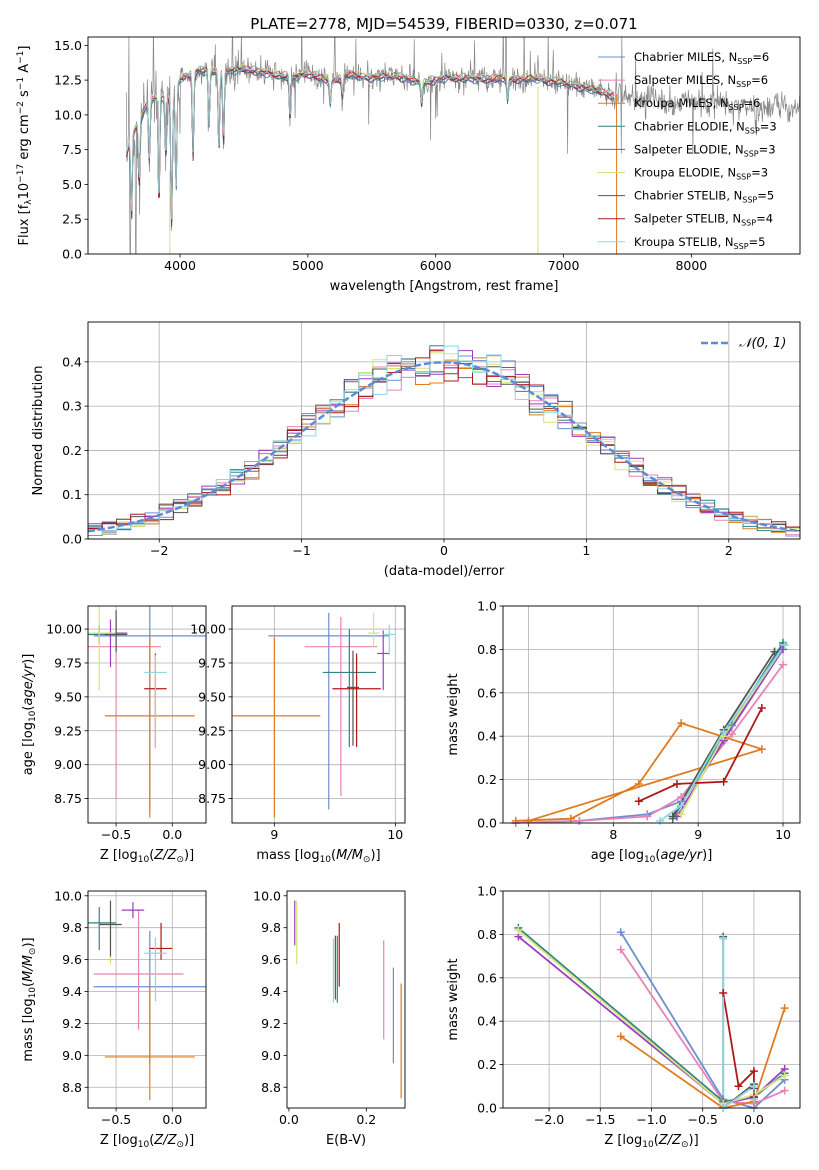 This screenshot has height=1170, width=819. What do you see at coordinates (301, 550) in the screenshot?
I see `x-tick-label: −1` at bounding box center [301, 550].